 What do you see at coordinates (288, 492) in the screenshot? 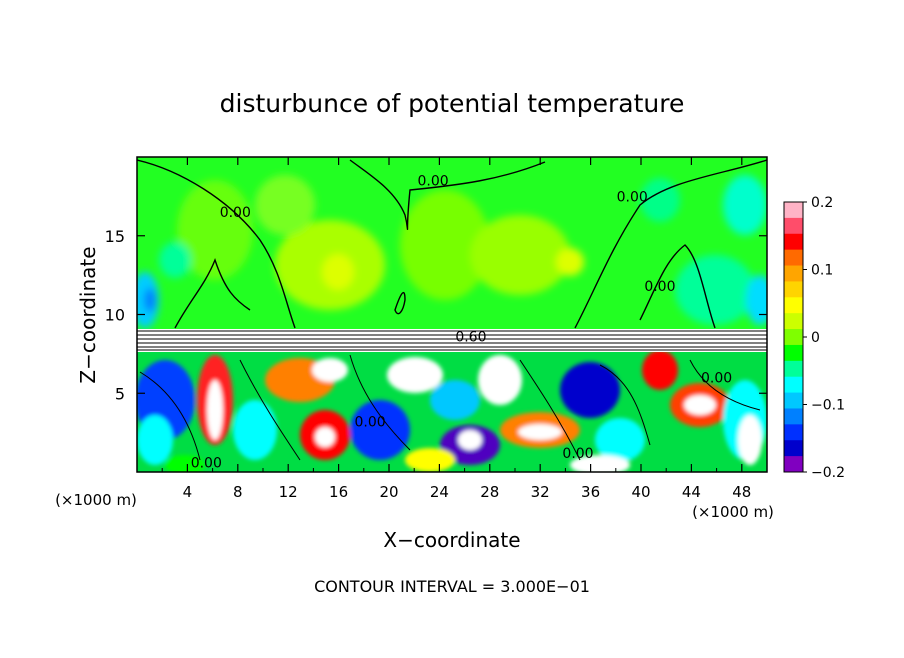
I see `x-tick-label: 12` at bounding box center [288, 492].